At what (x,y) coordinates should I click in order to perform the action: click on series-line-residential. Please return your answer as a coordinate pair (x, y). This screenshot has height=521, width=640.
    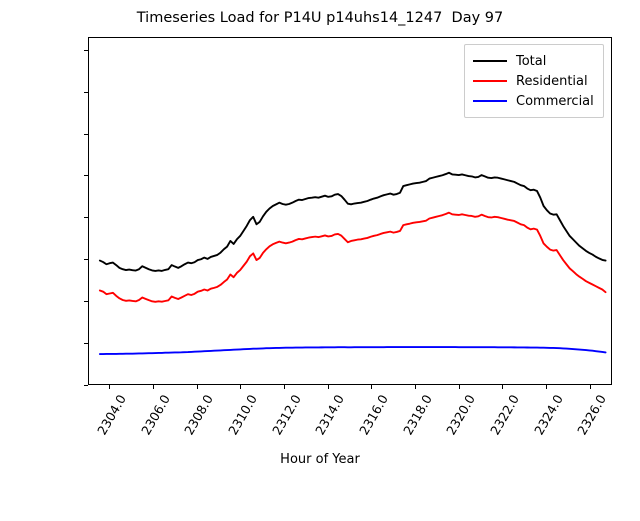
    Looking at the image, I should click on (352, 257).